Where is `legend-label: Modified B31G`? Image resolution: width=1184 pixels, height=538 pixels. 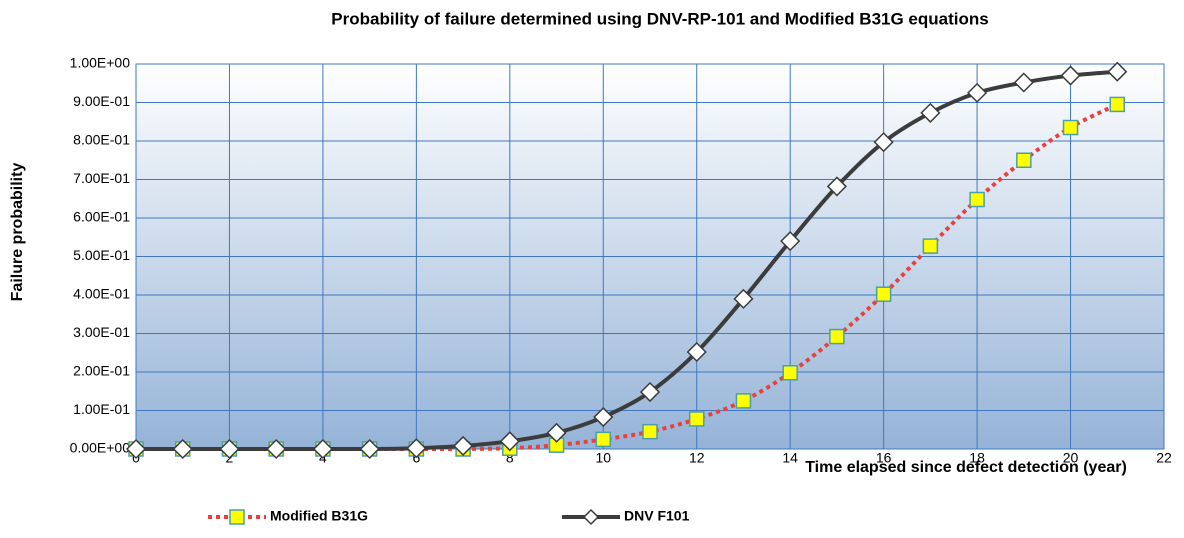
legend-label: Modified B31G is located at coordinates (319, 516).